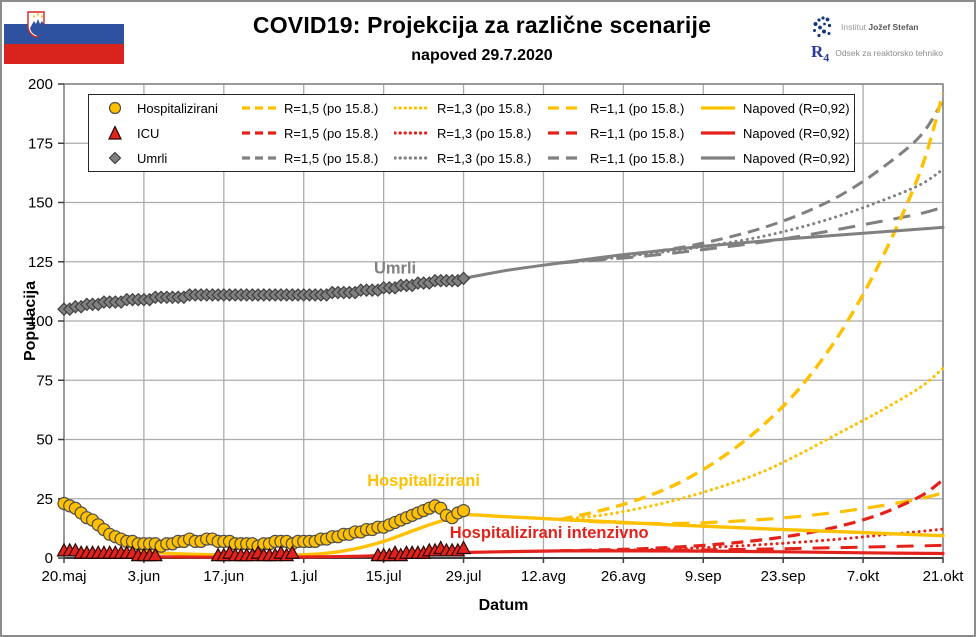 This screenshot has width=976, height=637. Describe the element at coordinates (40, 262) in the screenshot. I see `y-tick-label: 125` at that location.